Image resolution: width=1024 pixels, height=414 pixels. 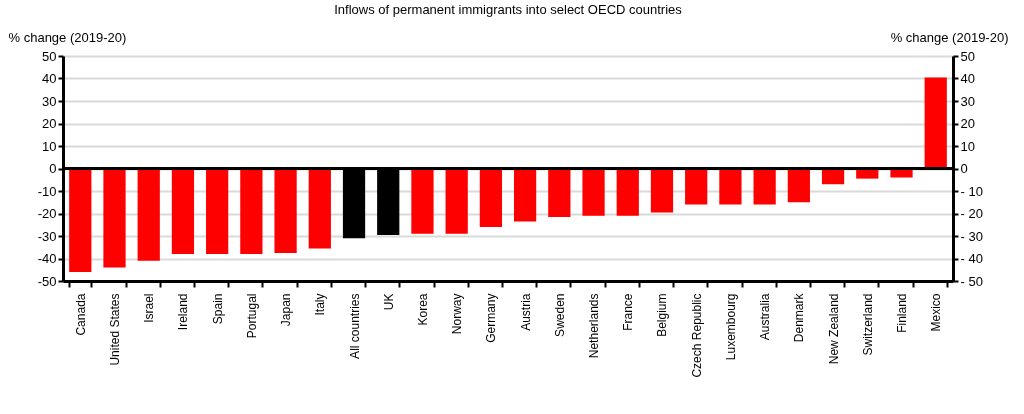 What do you see at coordinates (971, 258) in the screenshot?
I see `y2-tick-label: - 40` at bounding box center [971, 258].